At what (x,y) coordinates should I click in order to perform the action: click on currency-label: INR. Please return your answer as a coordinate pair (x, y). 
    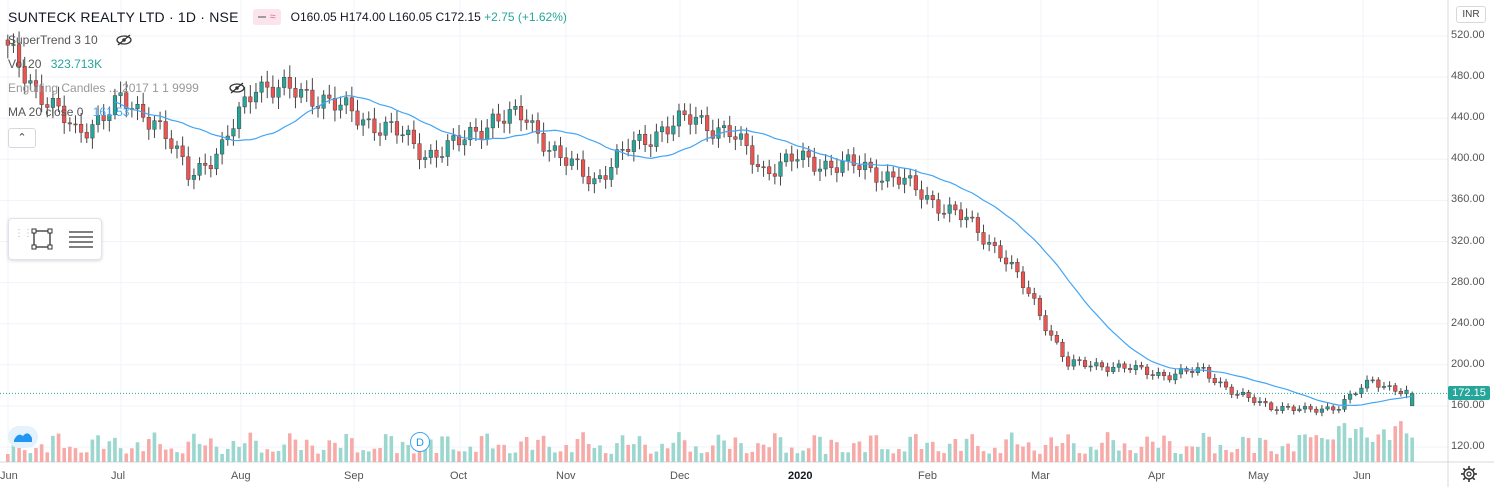
    Looking at the image, I should click on (1471, 14).